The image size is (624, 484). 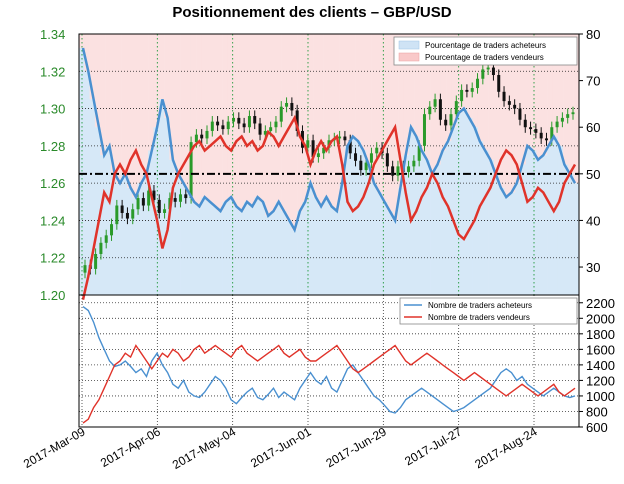 What do you see at coordinates (597, 427) in the screenshot?
I see `count-tick-label: 600` at bounding box center [597, 427].